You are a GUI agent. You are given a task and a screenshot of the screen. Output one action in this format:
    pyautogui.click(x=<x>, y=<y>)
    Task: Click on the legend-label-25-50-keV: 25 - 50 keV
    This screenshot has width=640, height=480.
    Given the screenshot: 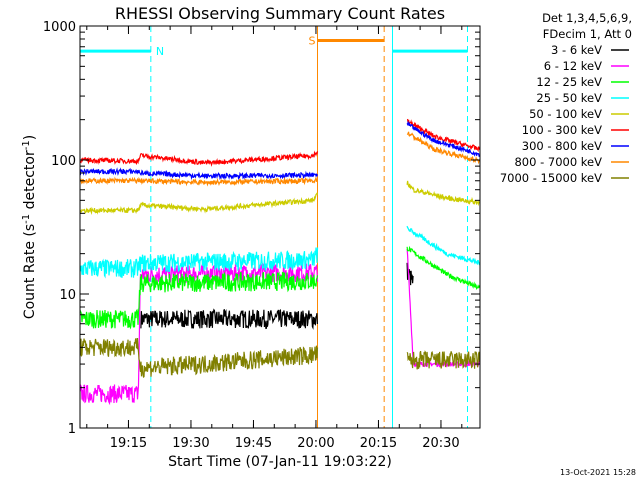 What is the action you would take?
    pyautogui.click(x=569, y=98)
    